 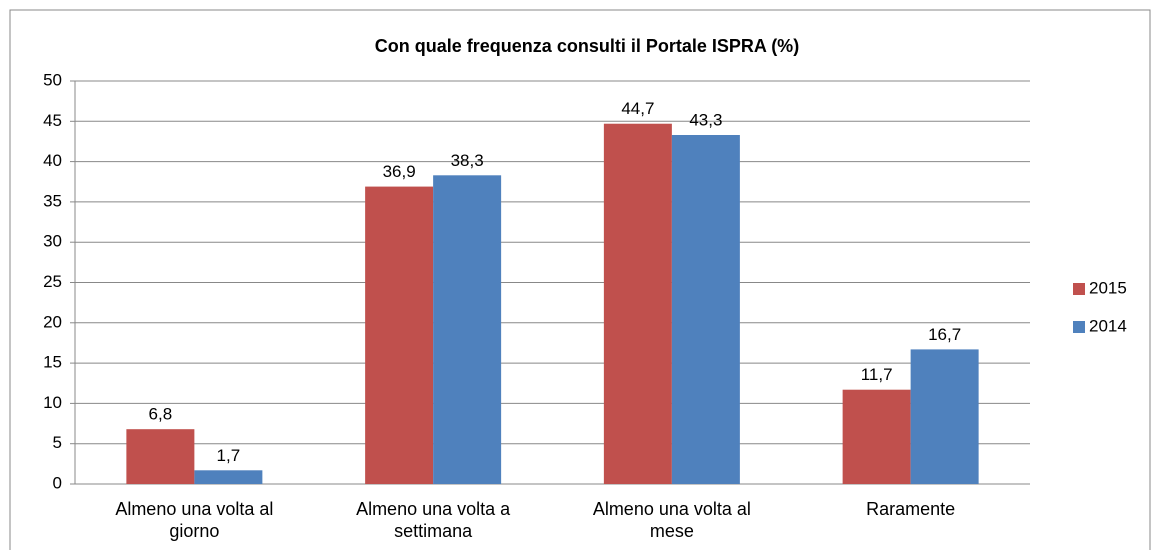 What do you see at coordinates (57, 482) in the screenshot?
I see `y-tick-label: 0` at bounding box center [57, 482].